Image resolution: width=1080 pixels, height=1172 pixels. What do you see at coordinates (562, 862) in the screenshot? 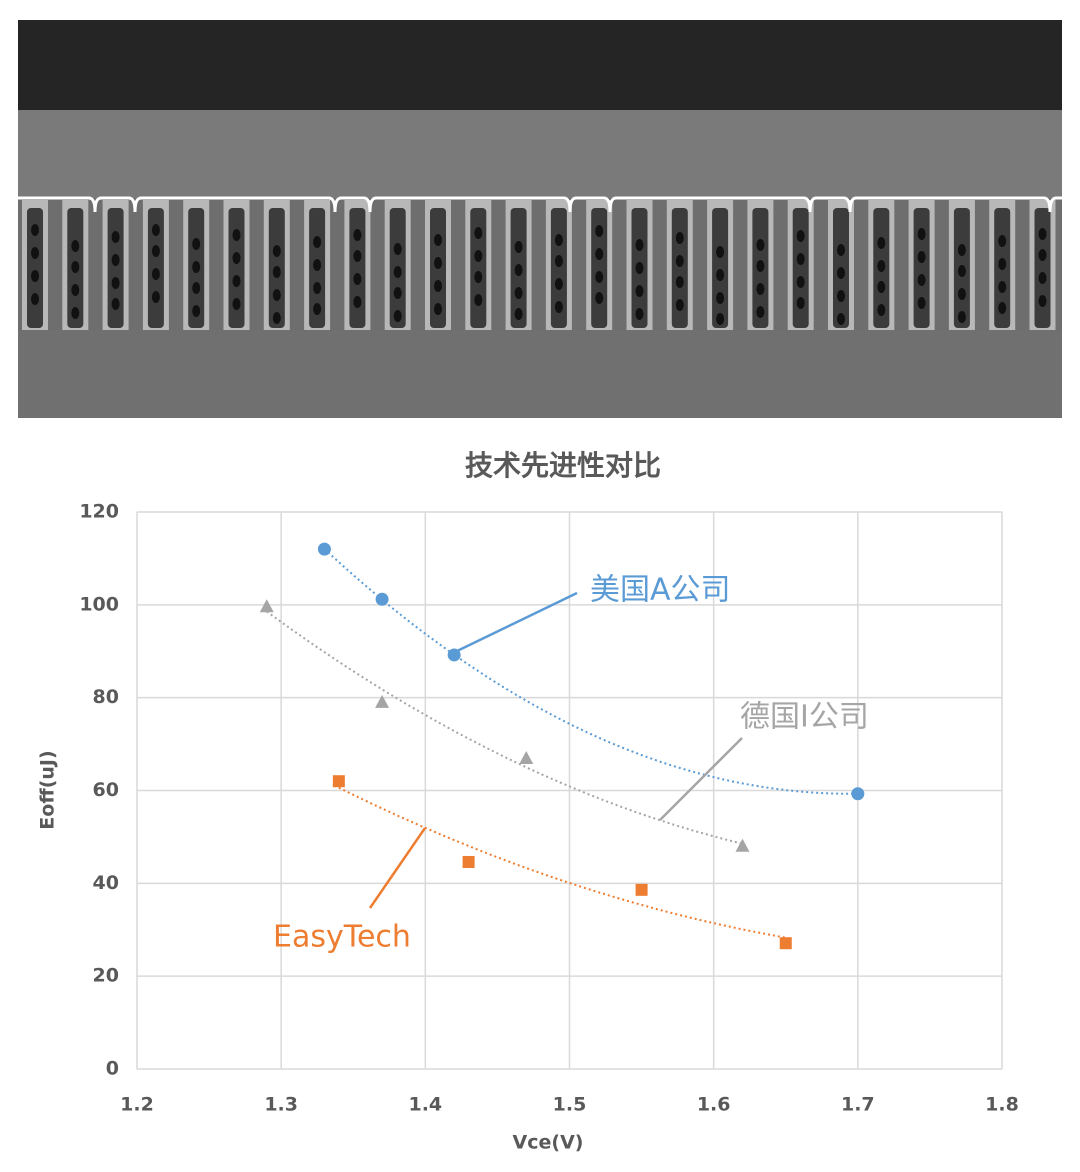
I see `trend-line` at bounding box center [562, 862].